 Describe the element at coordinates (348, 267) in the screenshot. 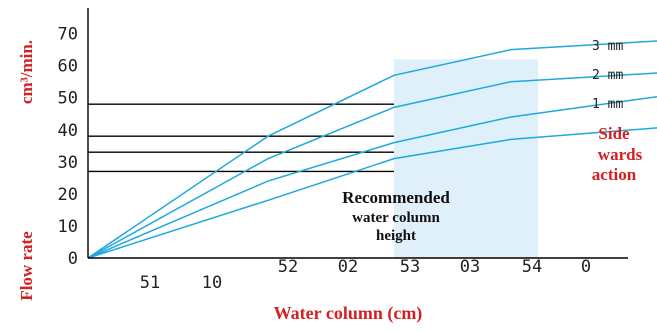

I see `x-tick-label: 02` at that location.